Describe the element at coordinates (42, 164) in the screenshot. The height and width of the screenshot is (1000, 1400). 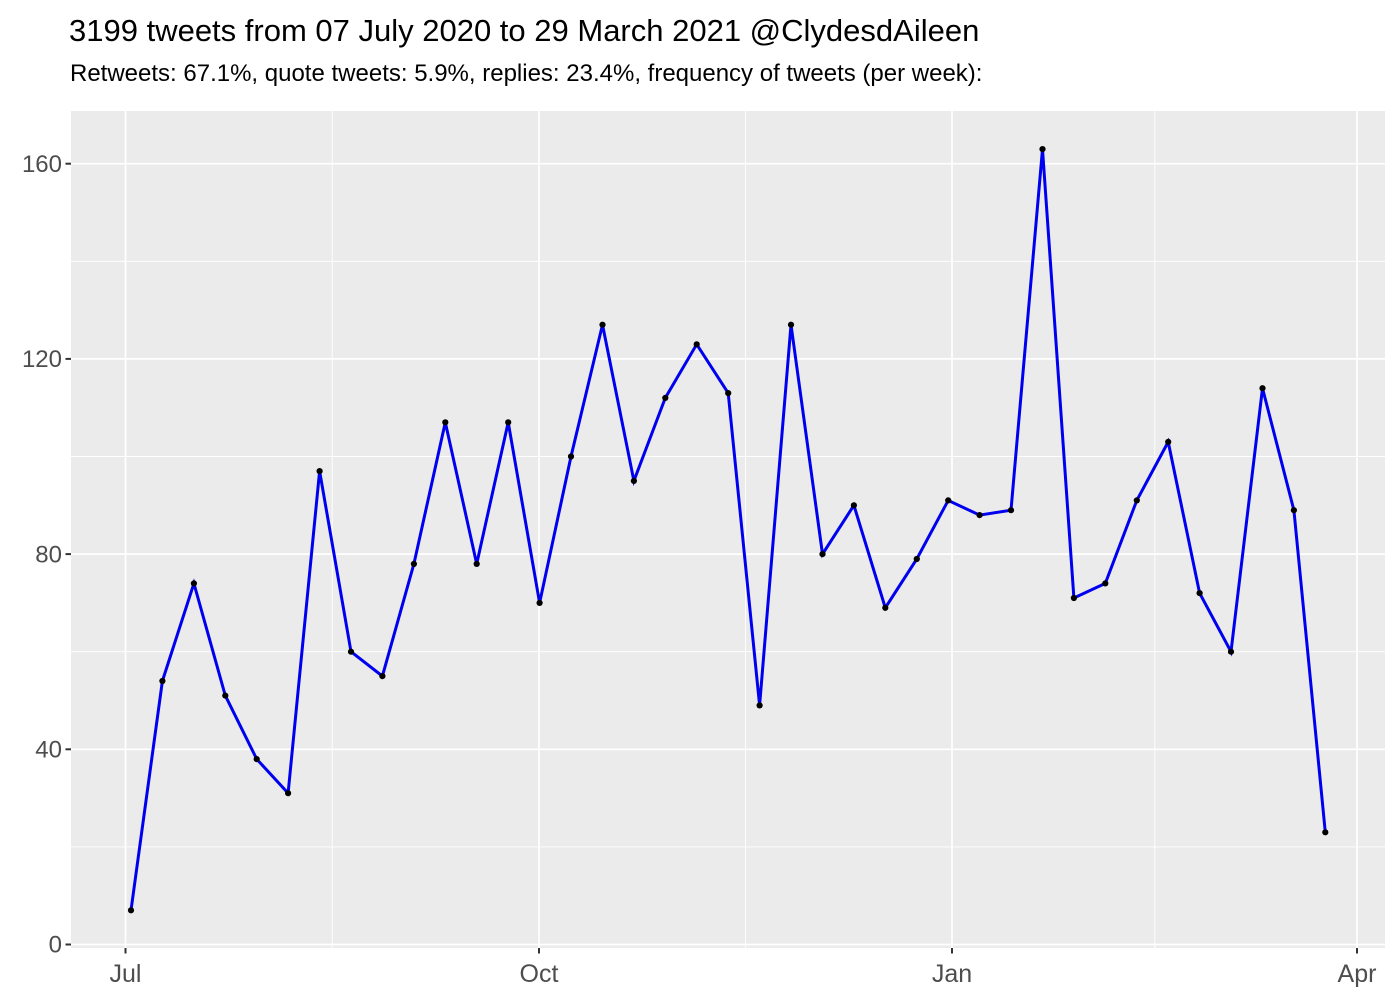
I see `y-tick-label: 160` at that location.